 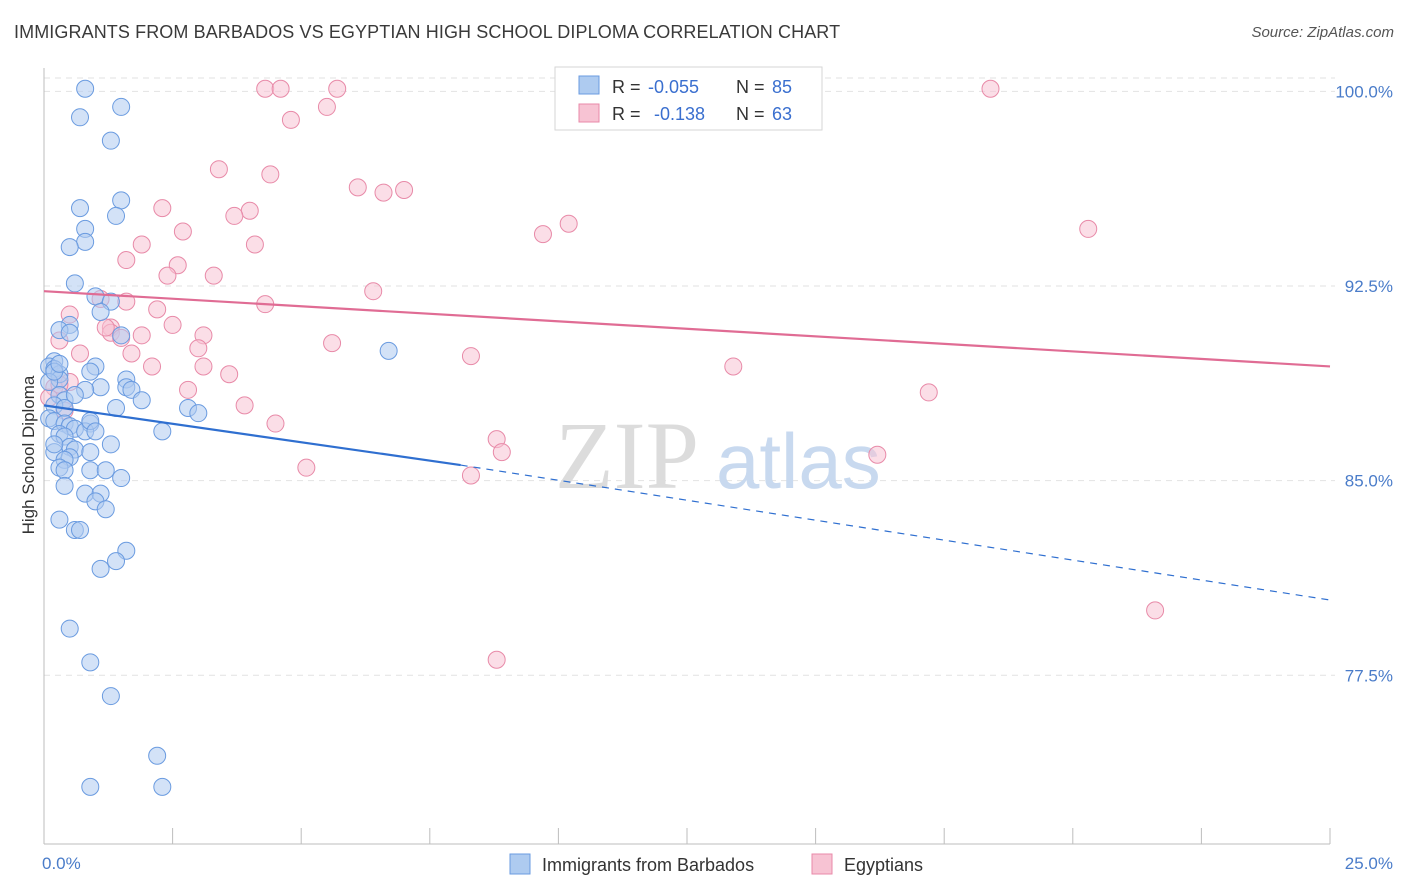 I want to click on legend-r-label: R =, so click(x=626, y=114).